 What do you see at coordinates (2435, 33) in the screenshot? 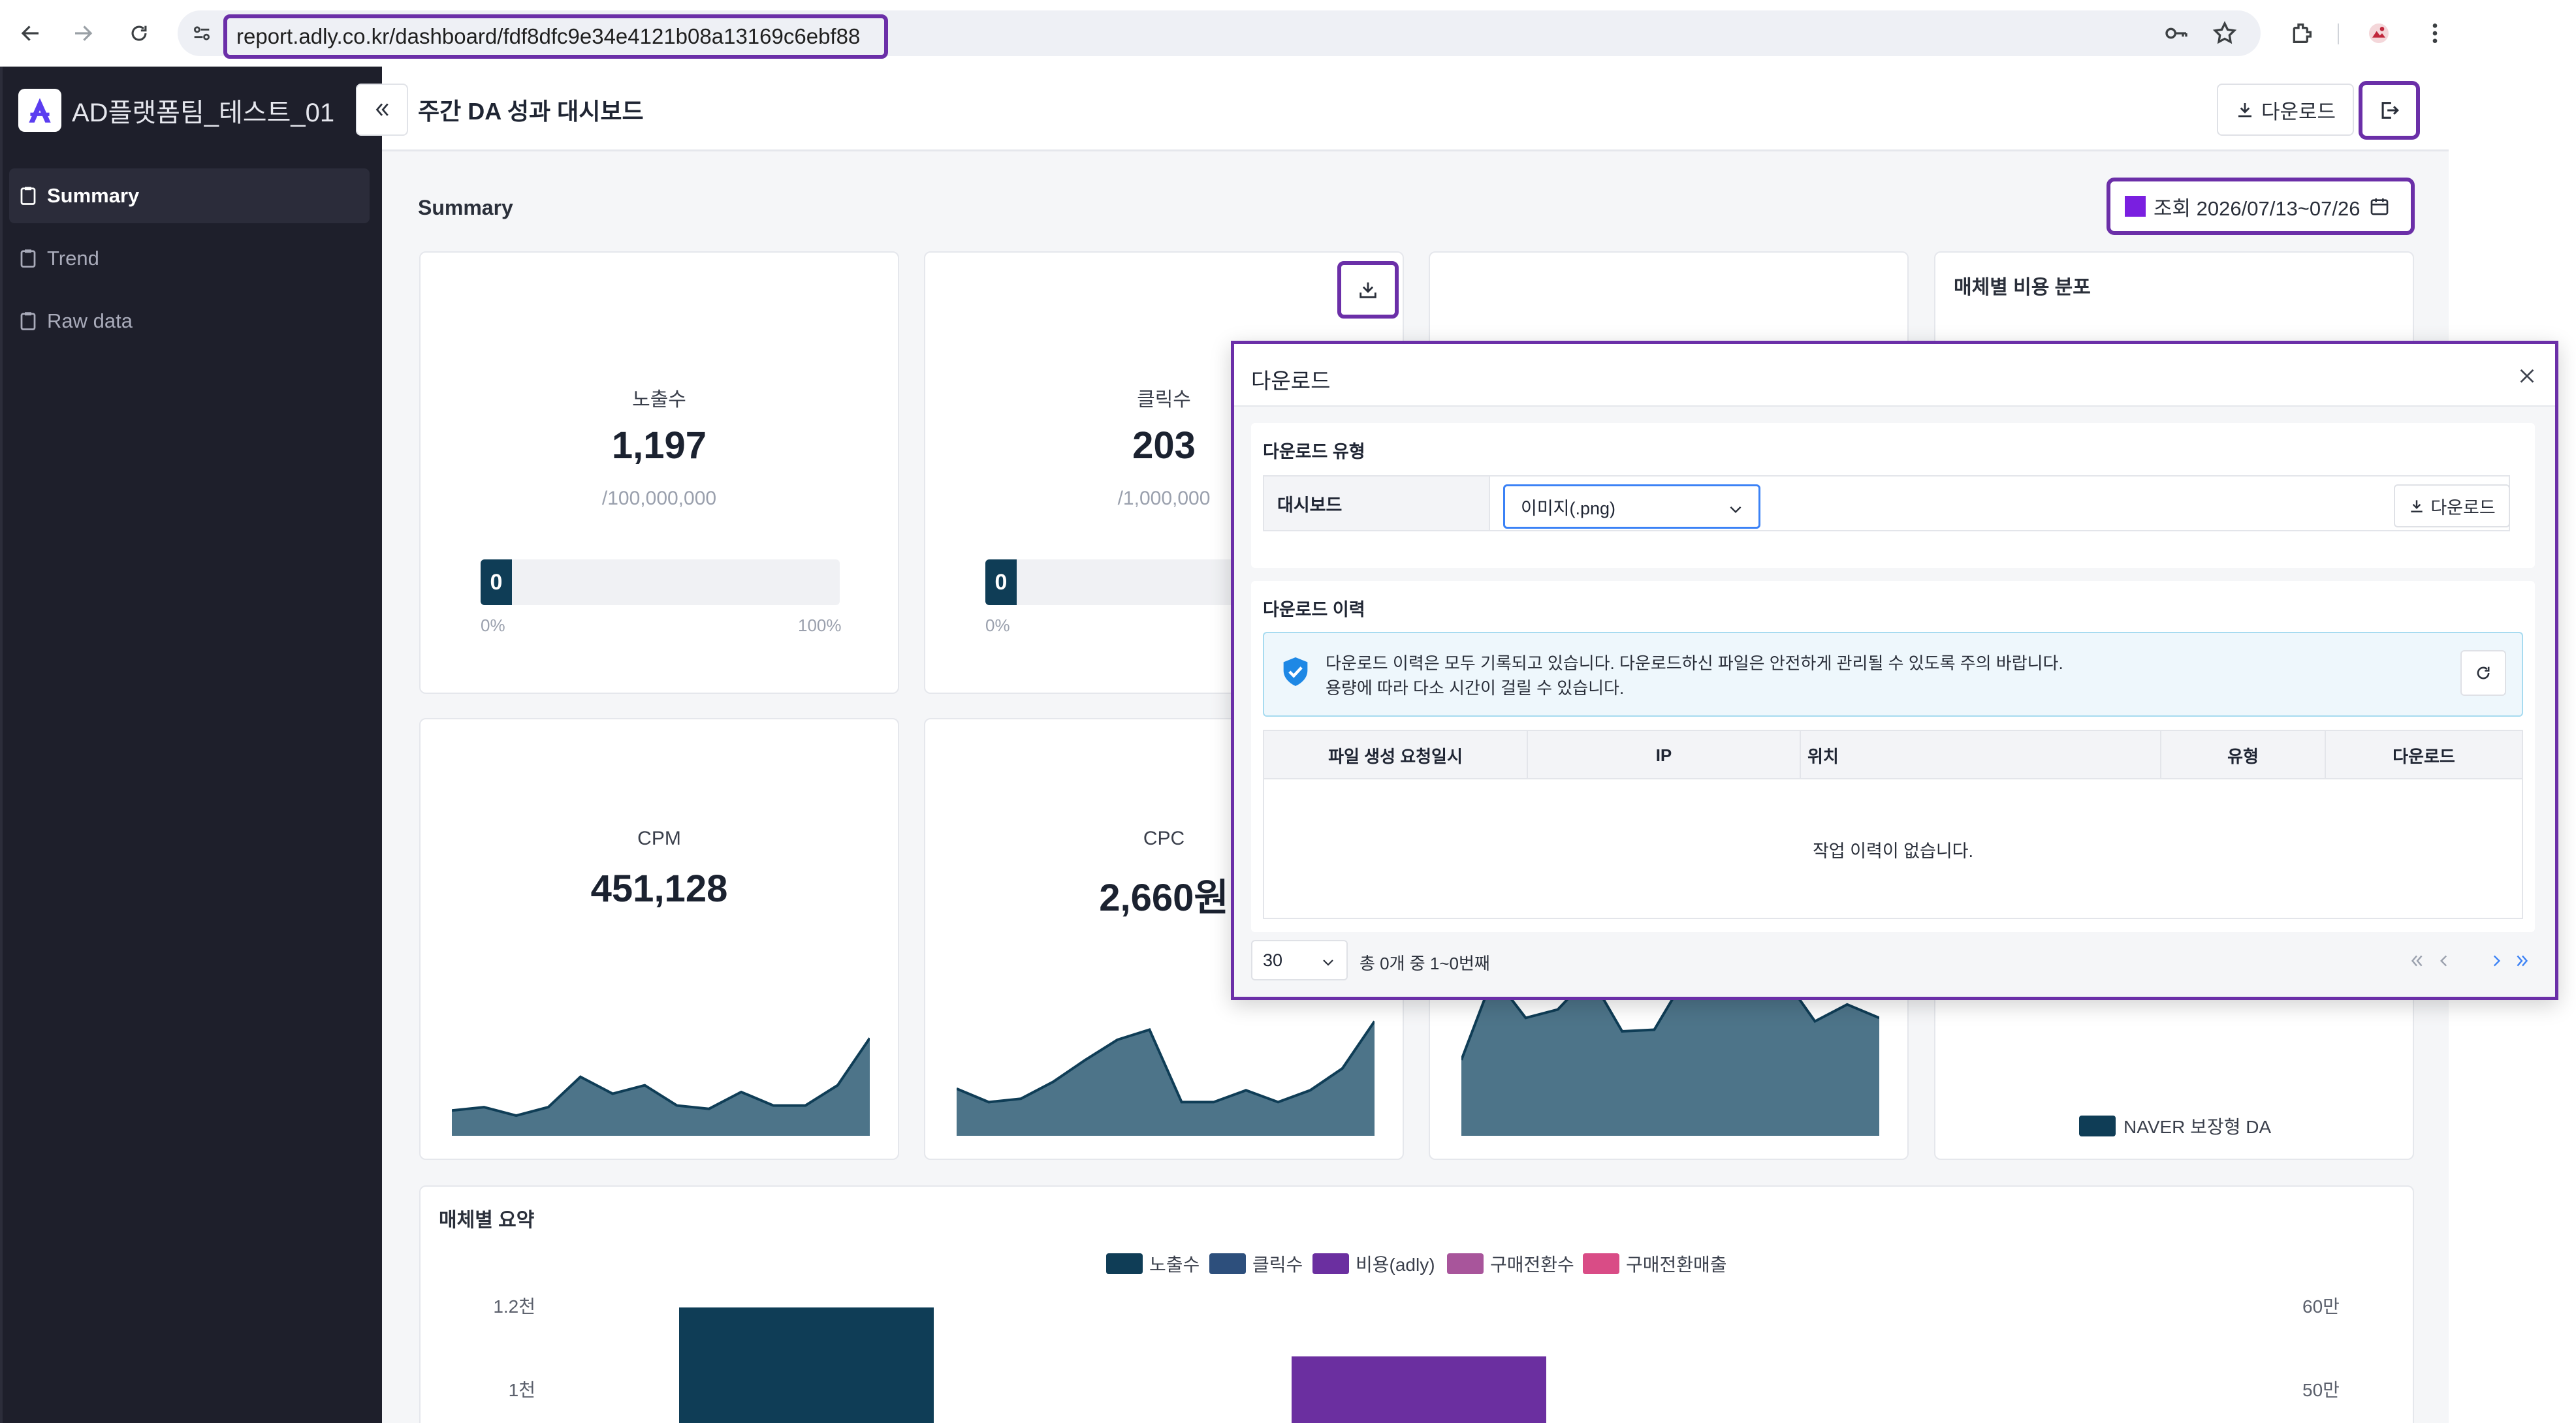
I see `more-menu-icon` at bounding box center [2435, 33].